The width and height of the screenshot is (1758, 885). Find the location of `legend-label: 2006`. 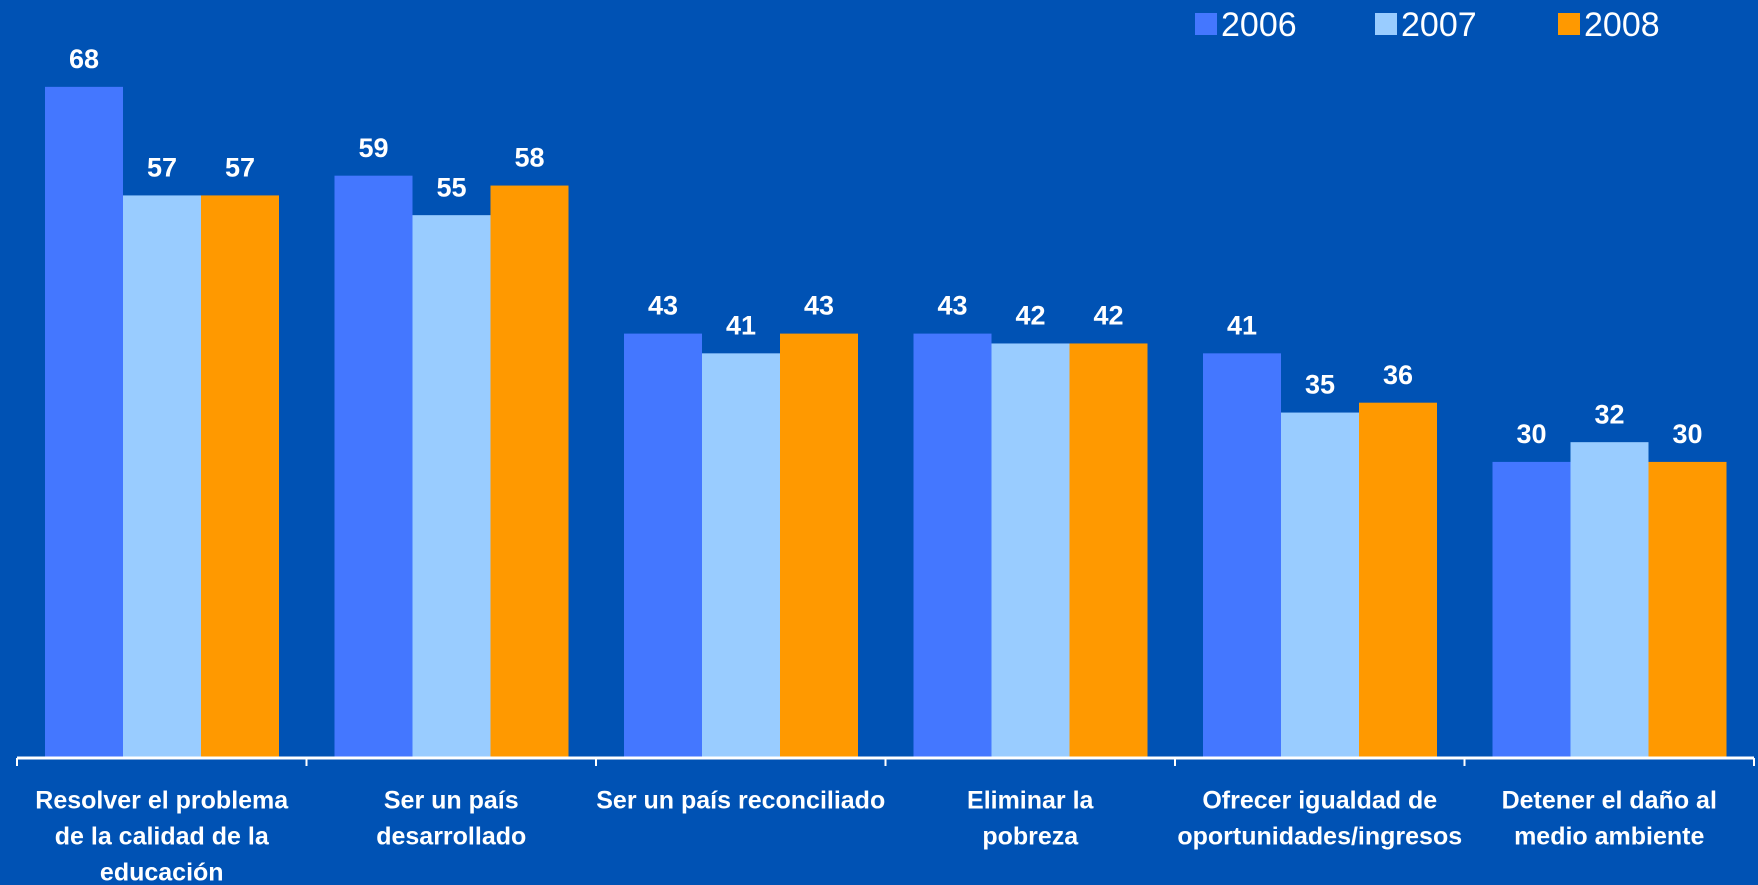

legend-label: 2006 is located at coordinates (1259, 25).